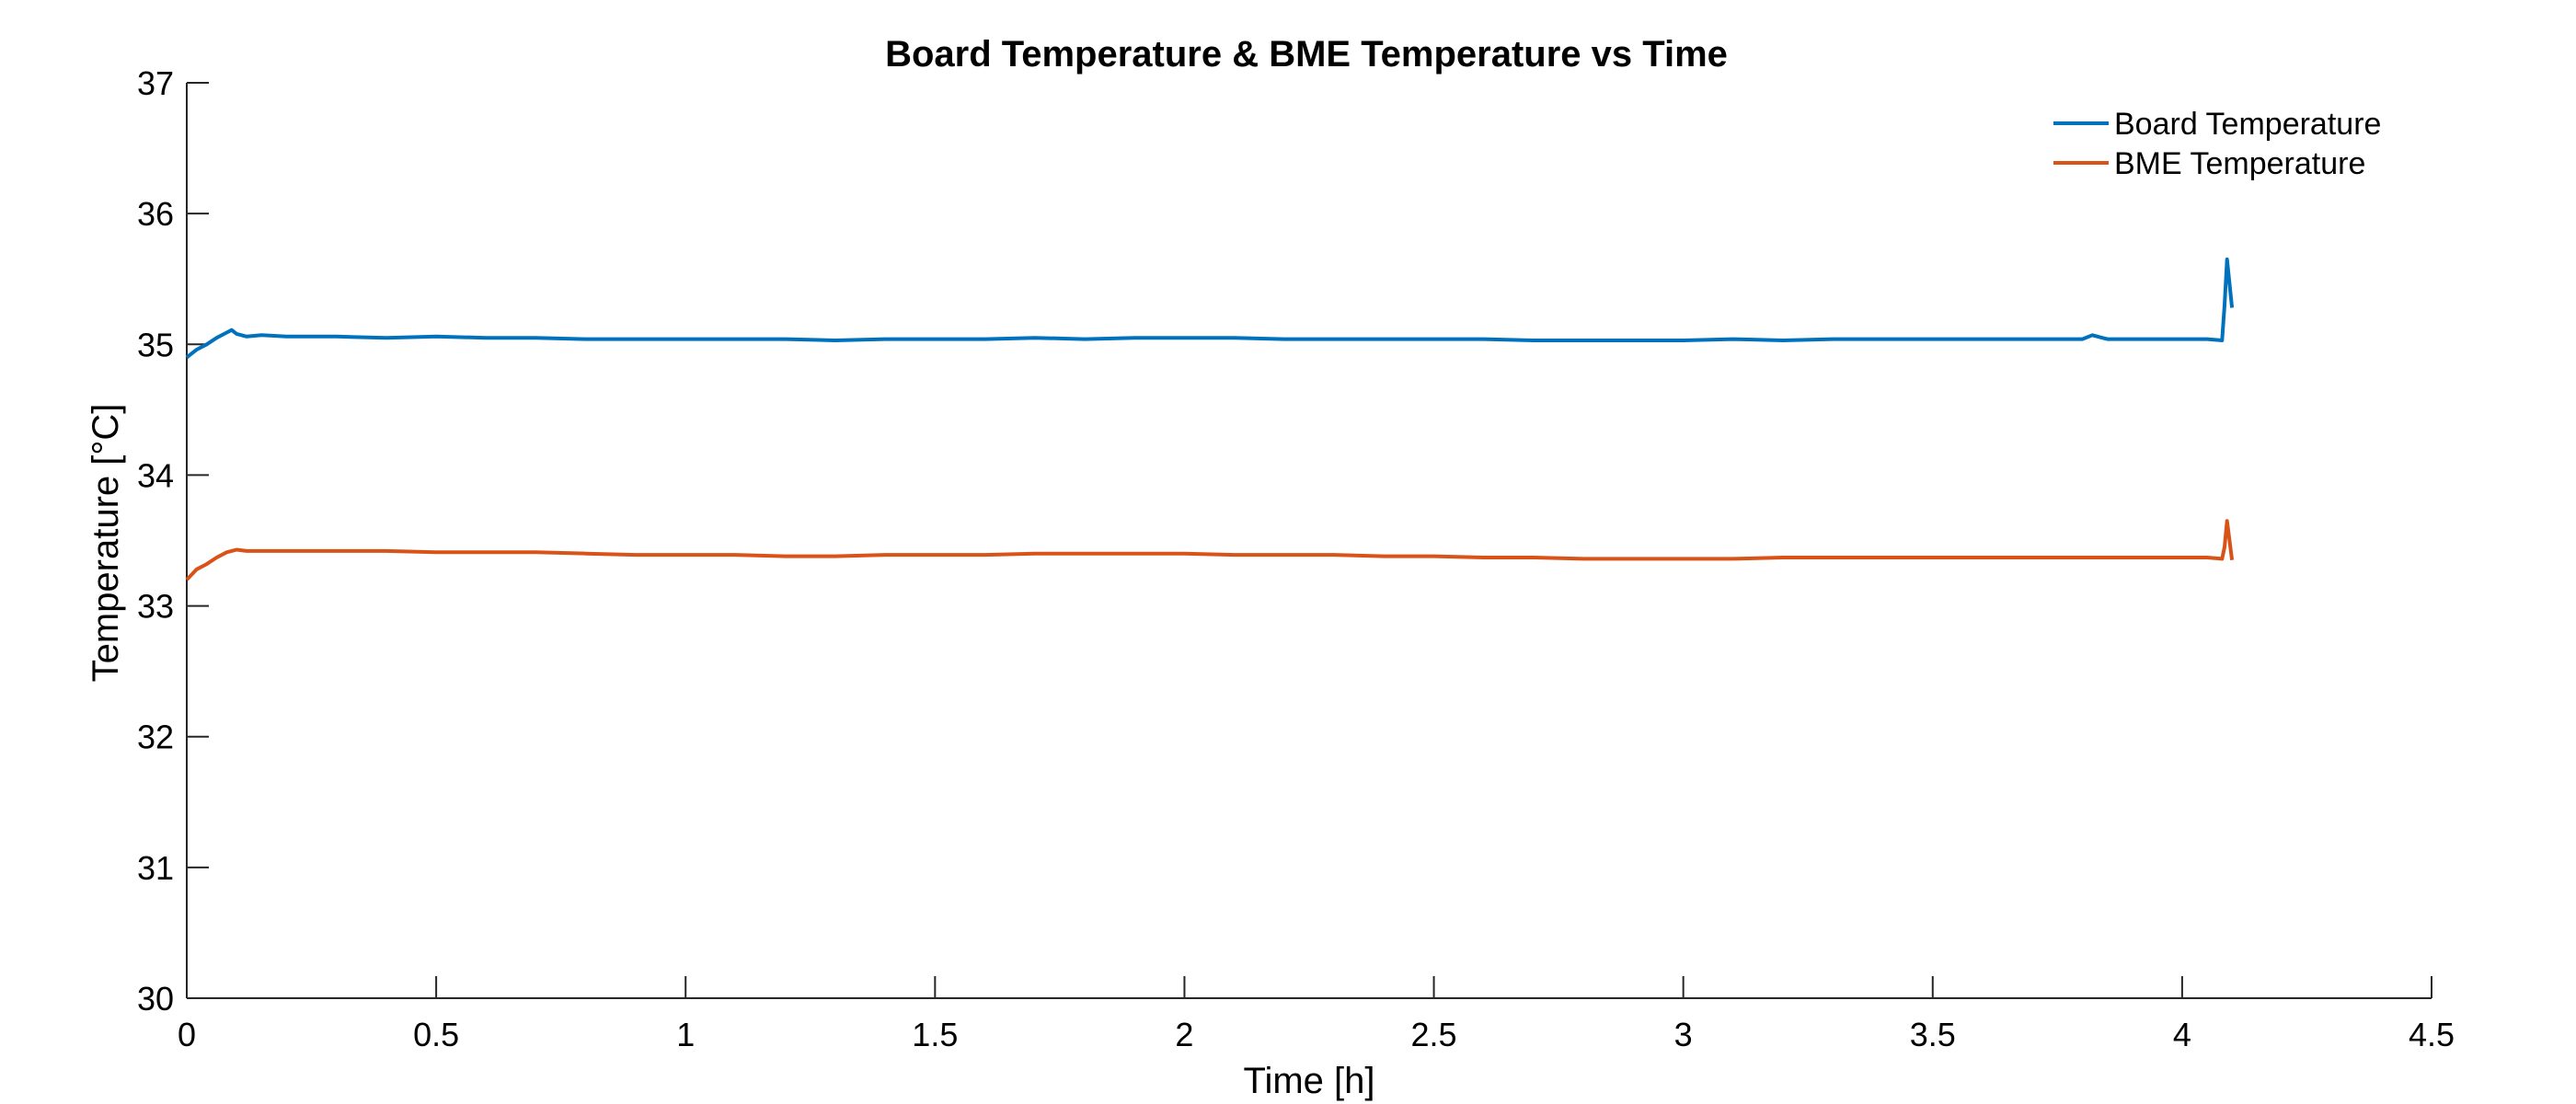 This screenshot has height=1104, width=2576. Describe the element at coordinates (1210, 308) in the screenshot. I see `series-line-board-temperature` at that location.